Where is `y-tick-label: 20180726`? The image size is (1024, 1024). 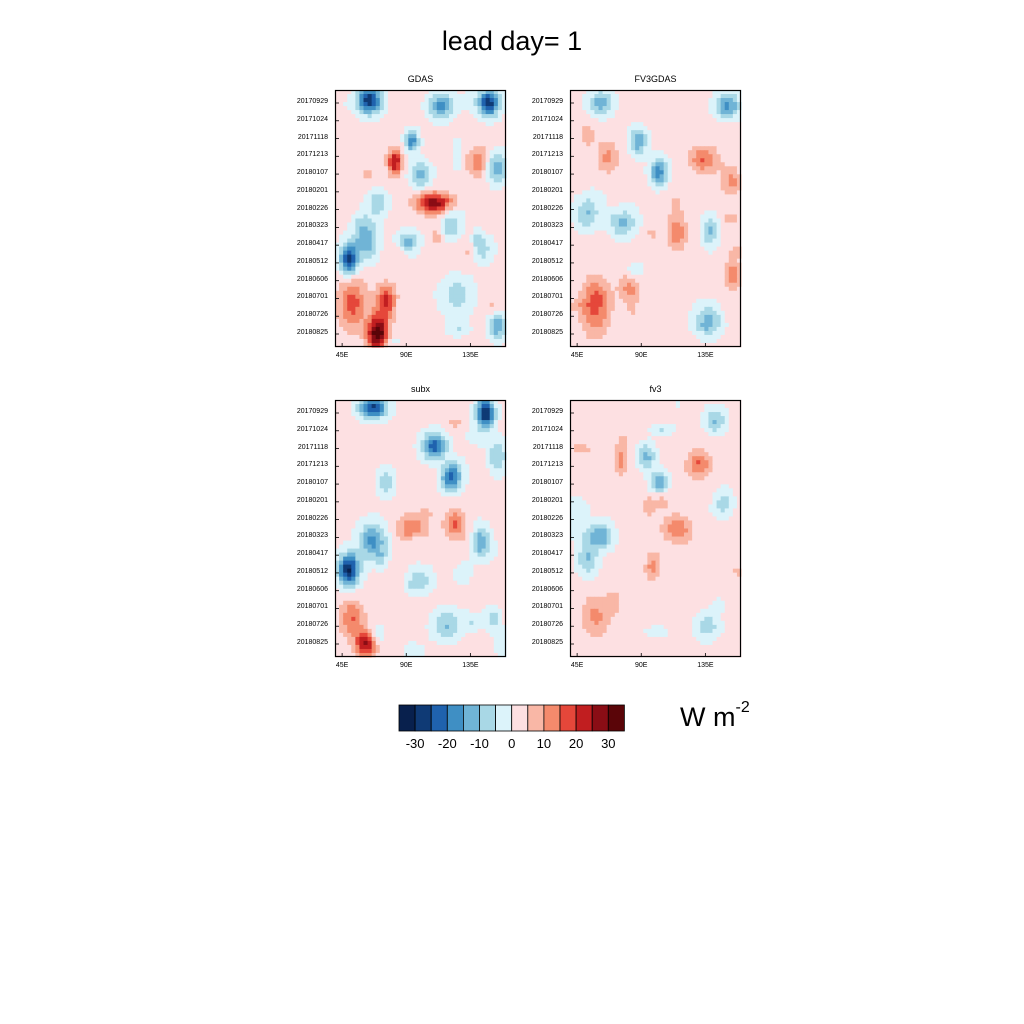
y-tick-label: 20180726 is located at coordinates (547, 315).